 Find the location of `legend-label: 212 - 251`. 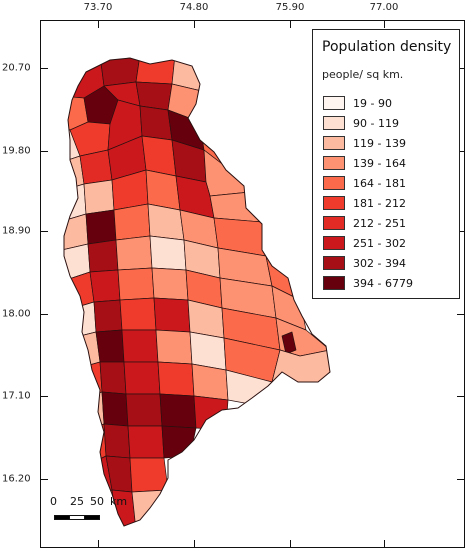

legend-label: 212 - 251 is located at coordinates (379, 223).